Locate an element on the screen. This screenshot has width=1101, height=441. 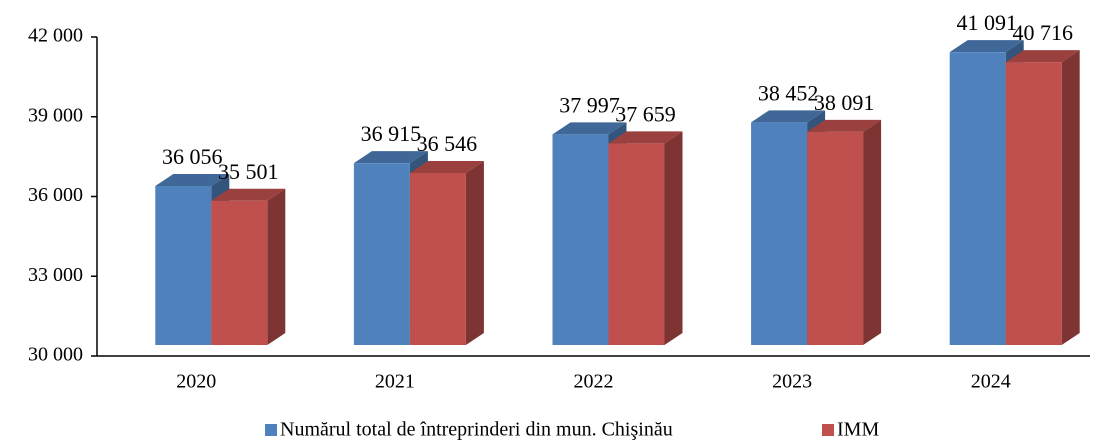
value-label: 37 997 is located at coordinates (589, 104).